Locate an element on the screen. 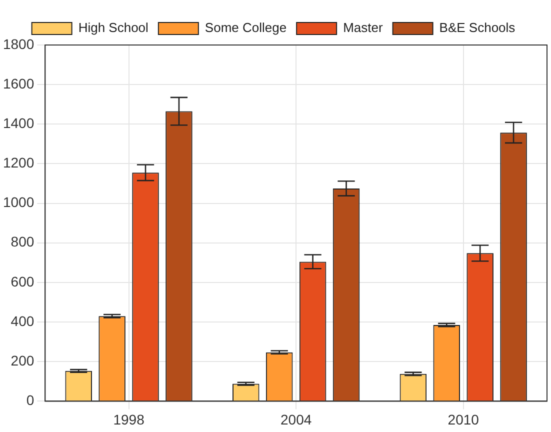 Image resolution: width=551 pixels, height=432 pixels. legend-label: Master is located at coordinates (363, 28).